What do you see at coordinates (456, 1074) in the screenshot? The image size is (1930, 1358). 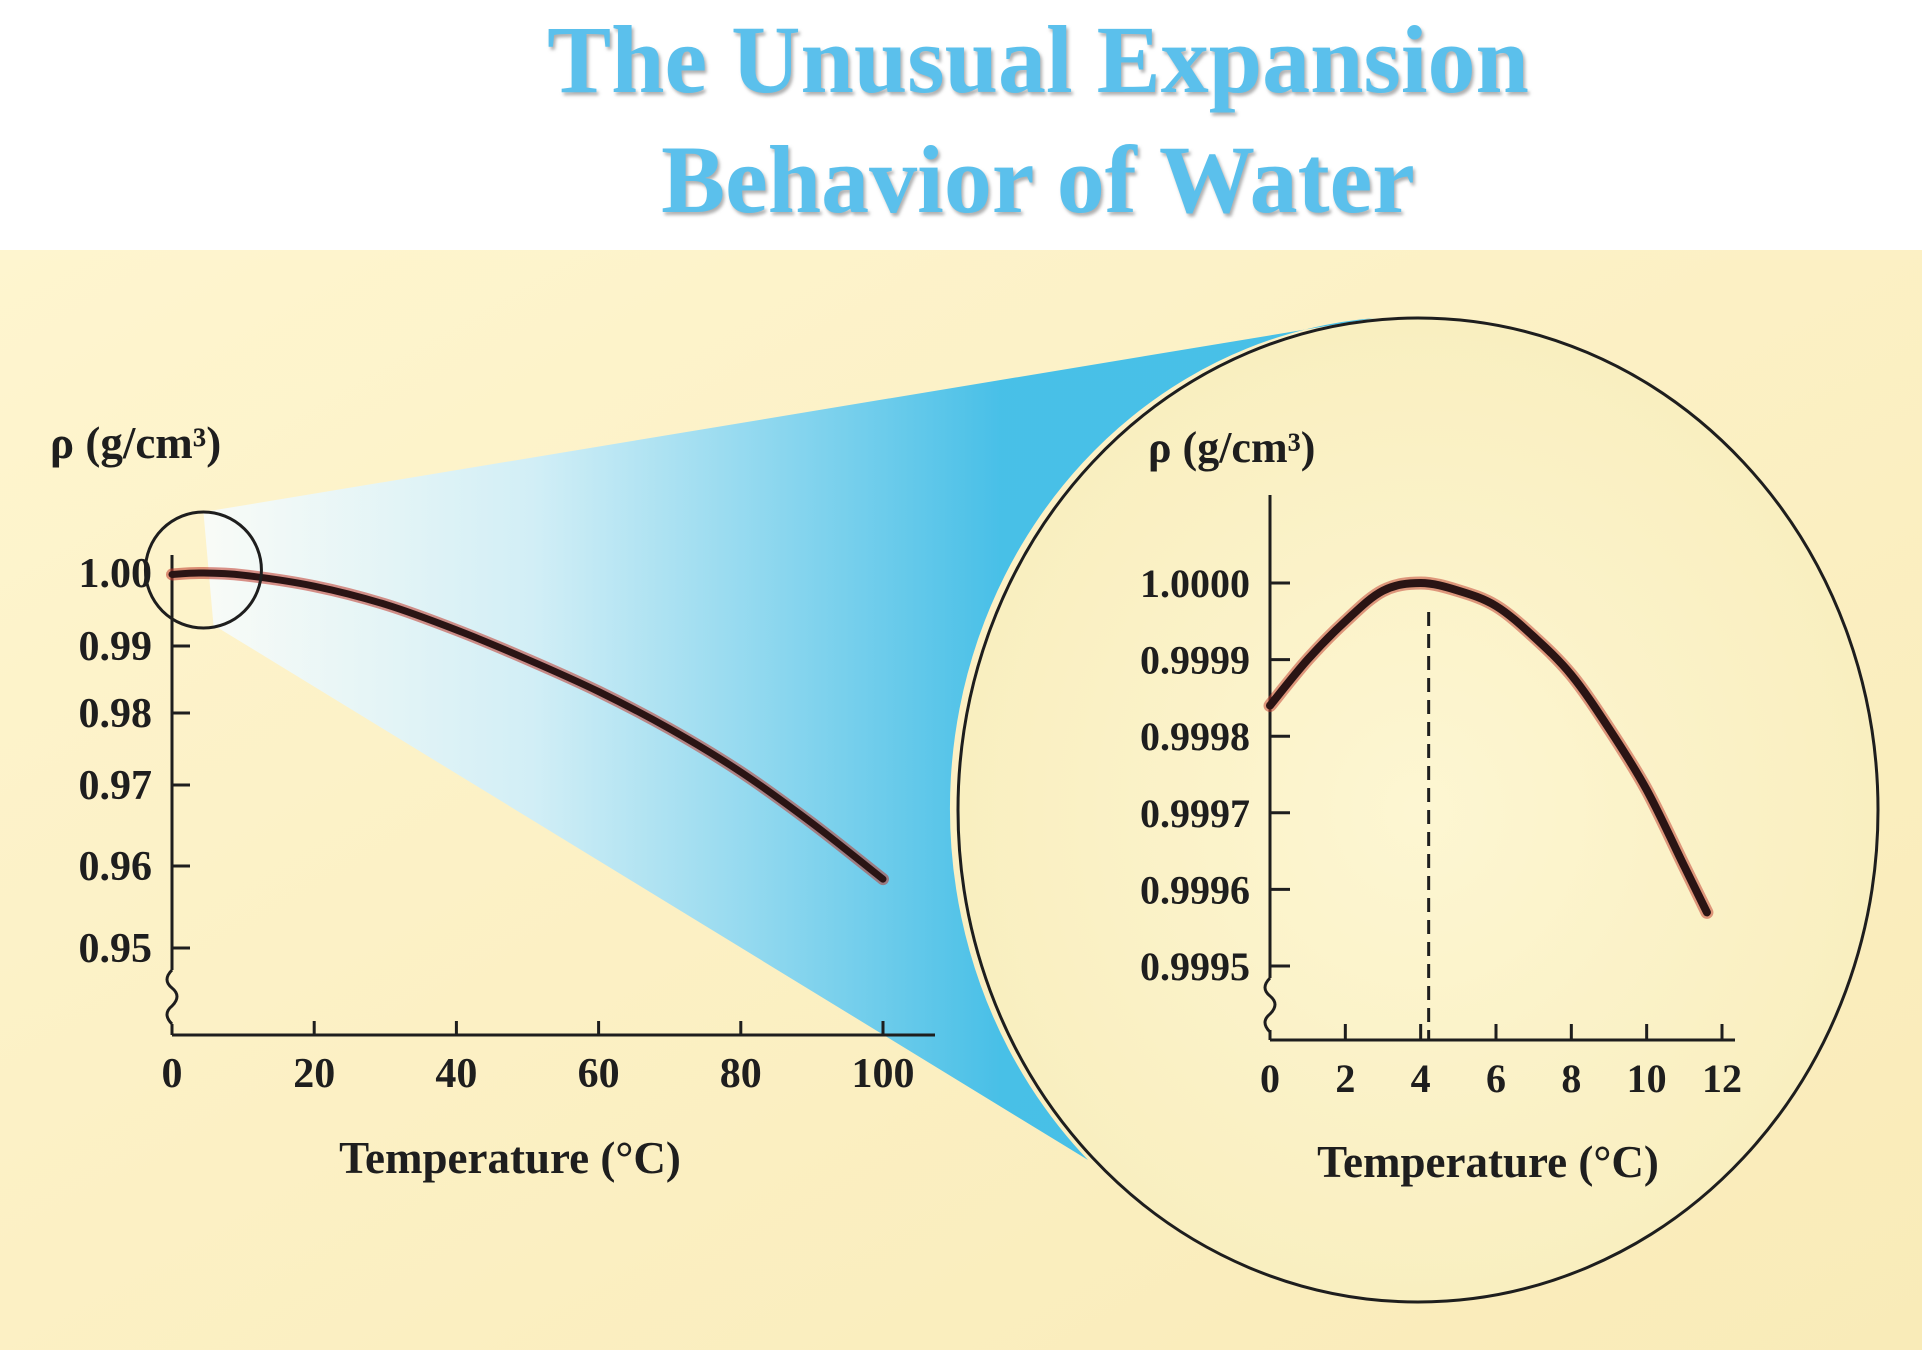 I see `main-x-tick-label: 40` at bounding box center [456, 1074].